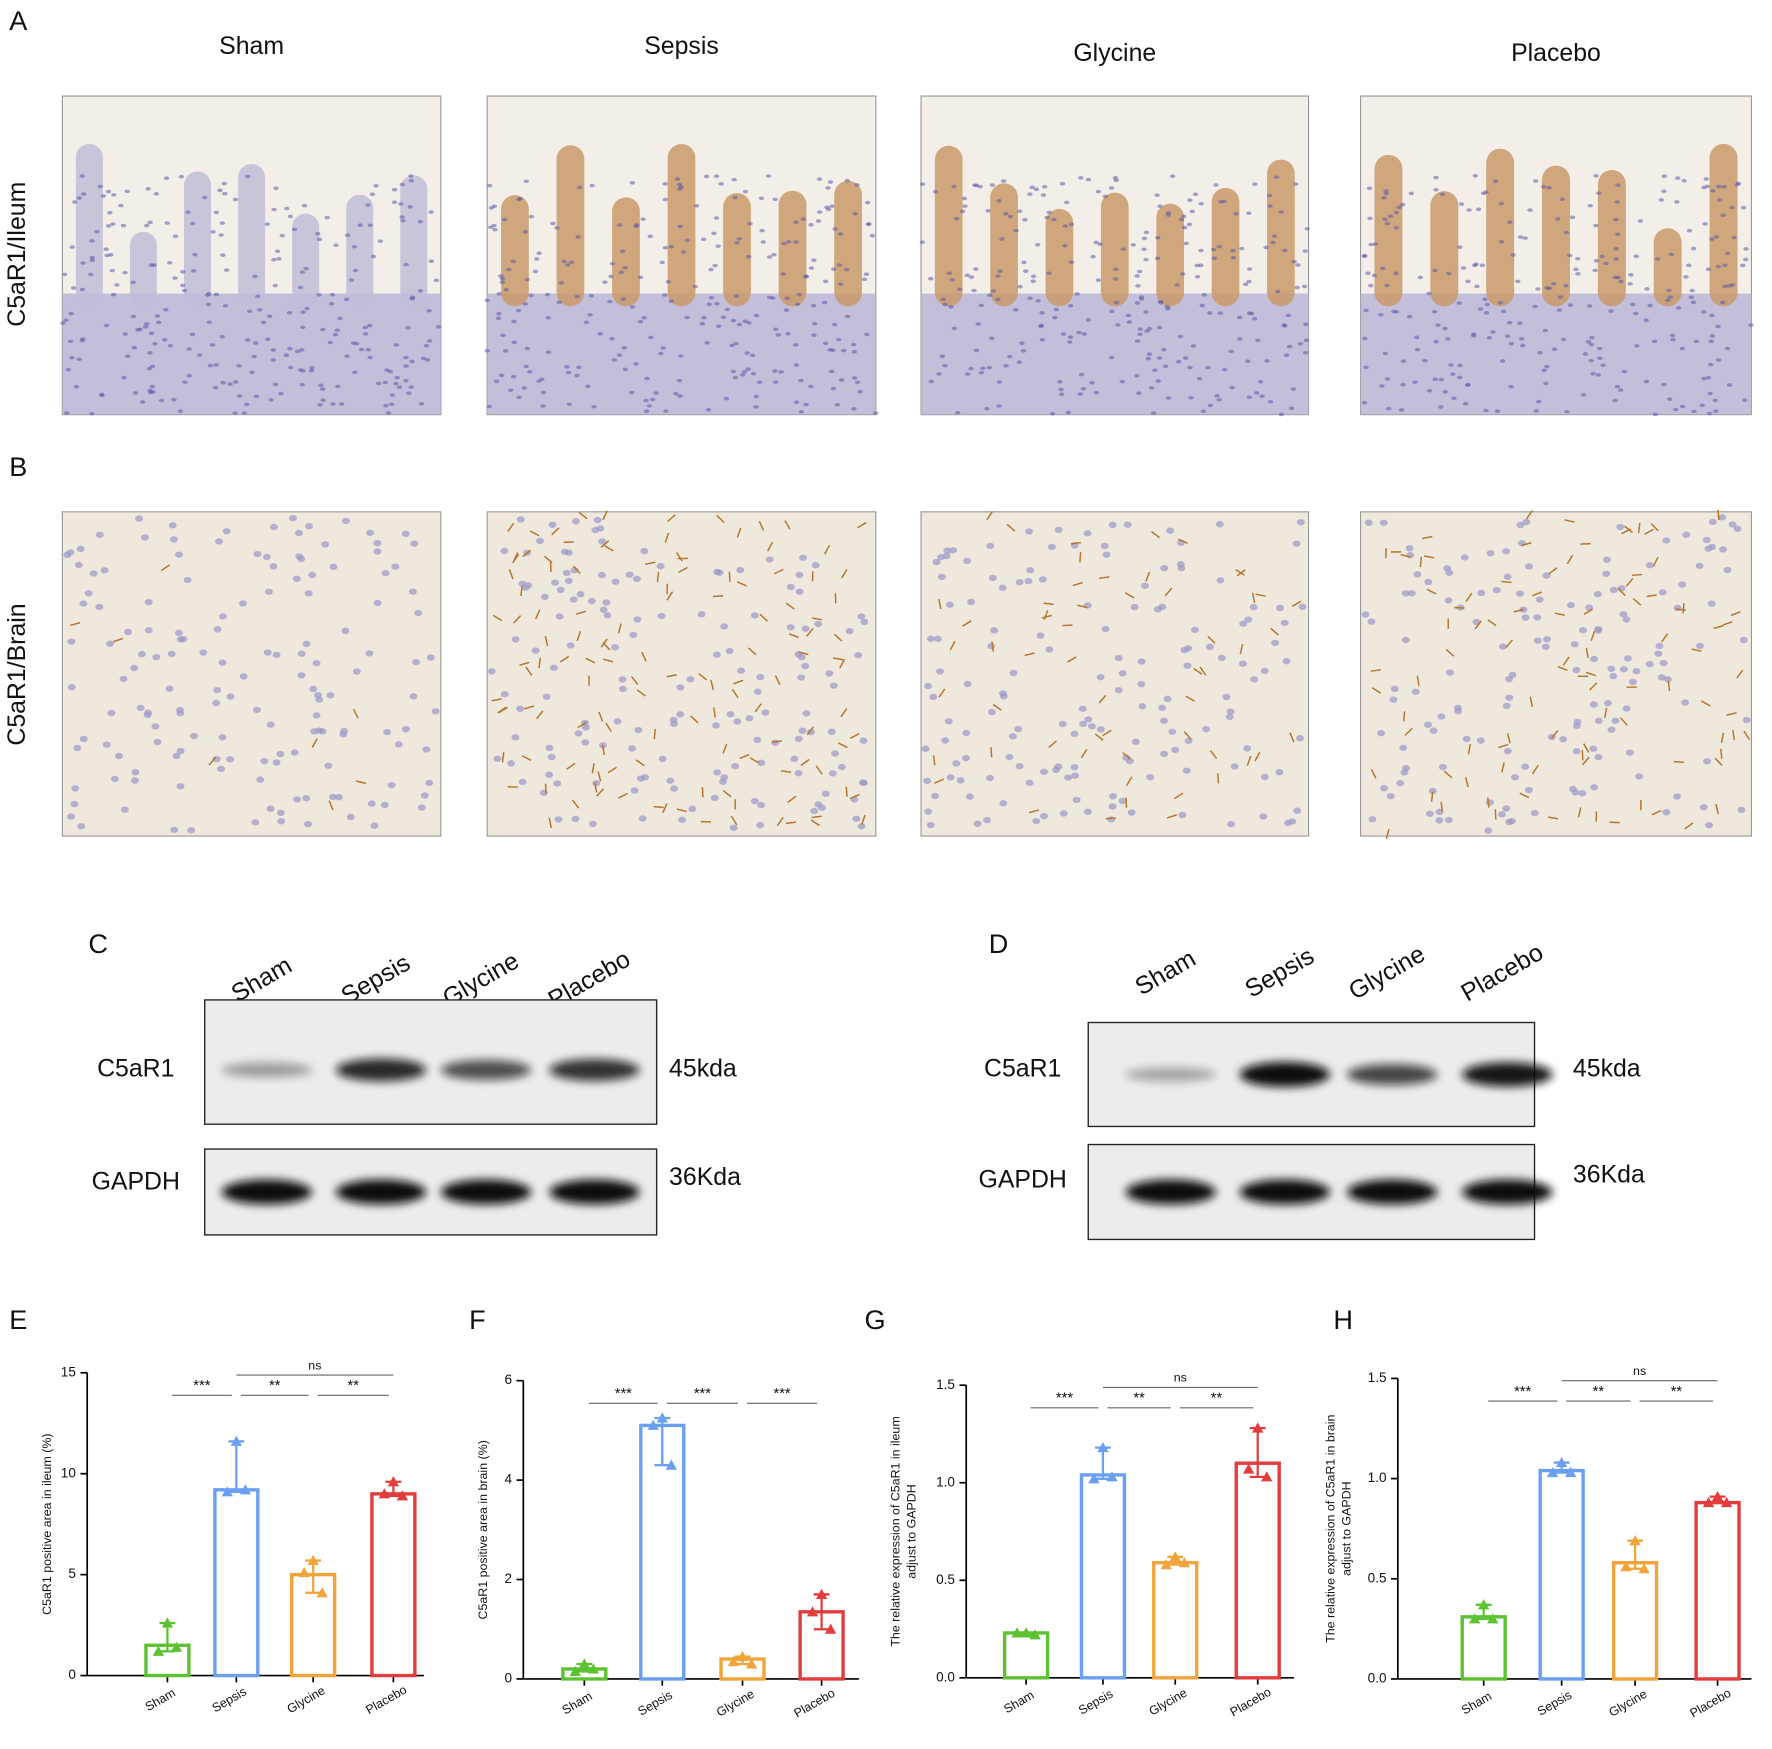  I want to click on bar, so click(1257, 1570).